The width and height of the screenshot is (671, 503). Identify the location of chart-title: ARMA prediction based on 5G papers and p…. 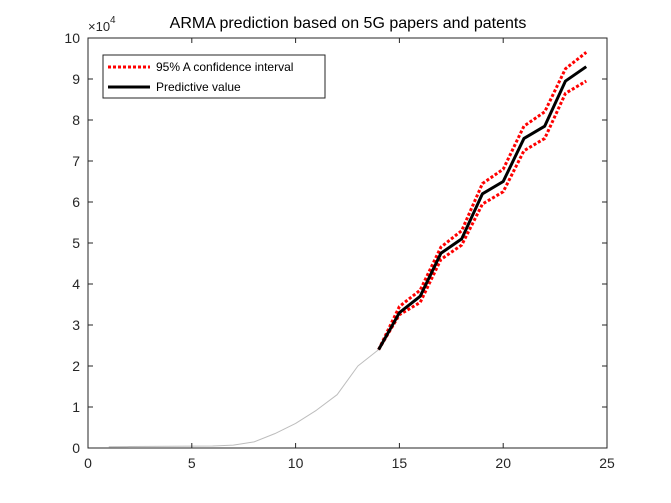
(348, 23).